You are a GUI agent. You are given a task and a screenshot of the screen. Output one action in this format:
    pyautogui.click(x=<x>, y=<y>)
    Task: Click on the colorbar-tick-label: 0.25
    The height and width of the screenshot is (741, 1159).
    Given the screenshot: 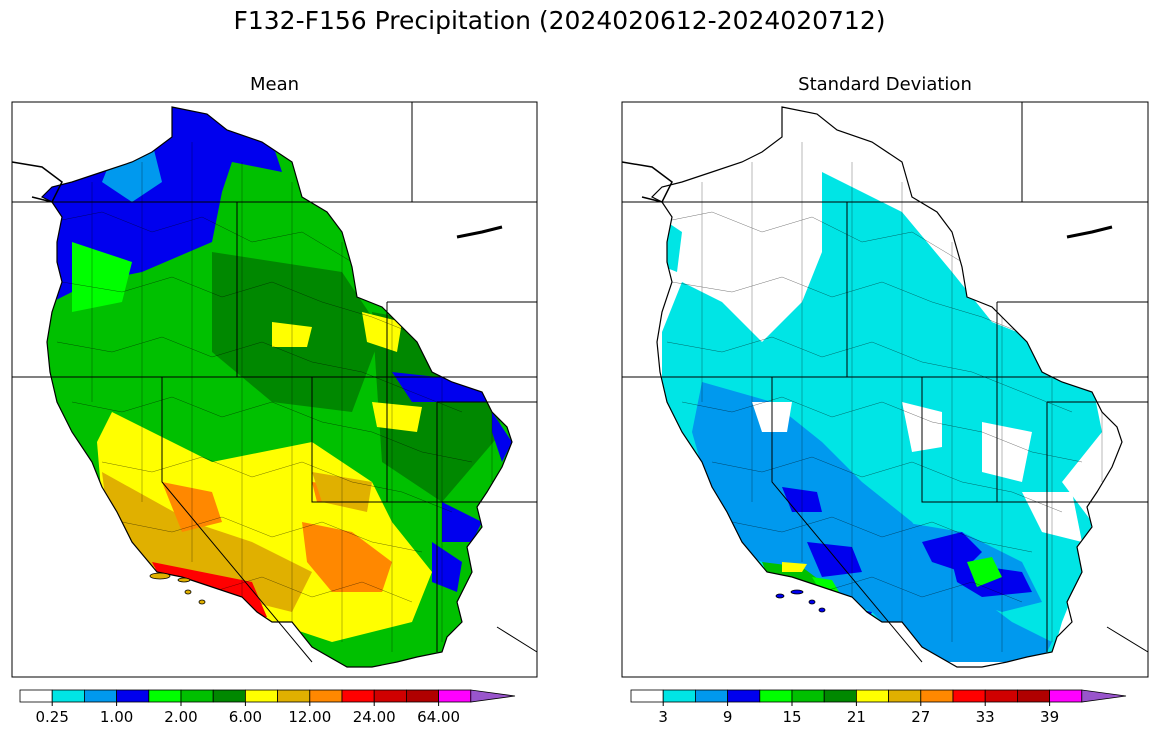 What is the action you would take?
    pyautogui.click(x=51, y=717)
    